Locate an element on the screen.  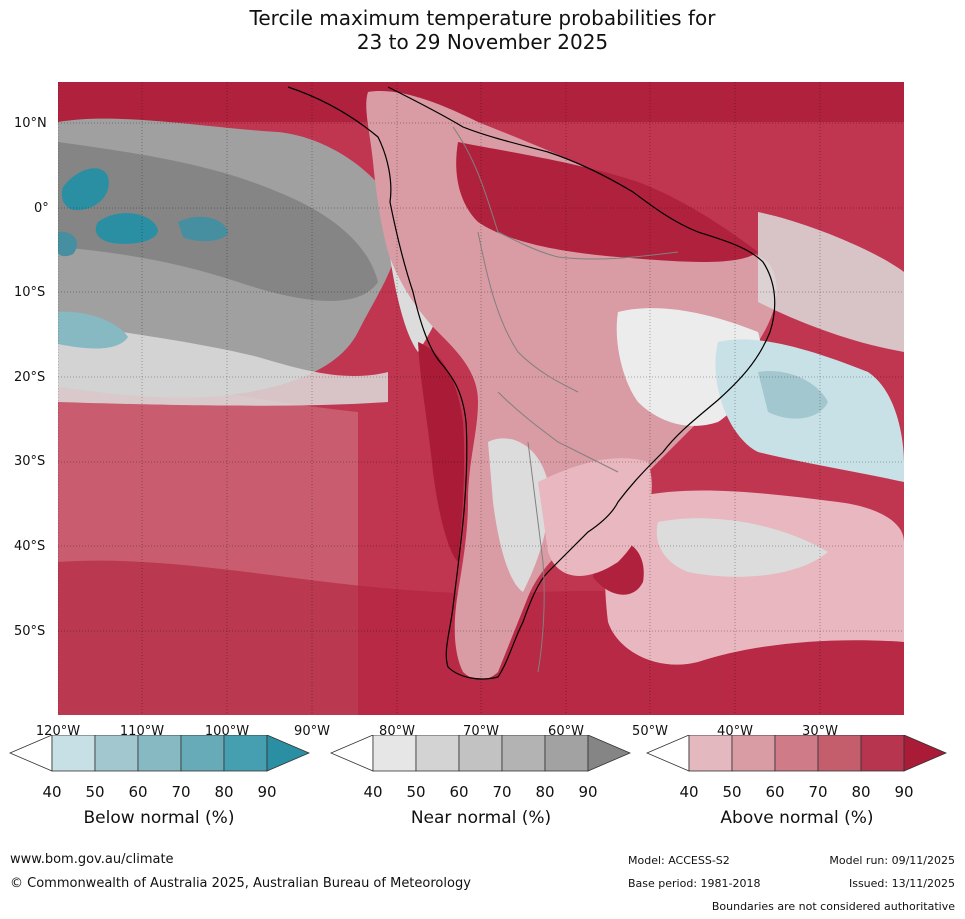
colourbar-near-tick: 40 is located at coordinates (373, 792).